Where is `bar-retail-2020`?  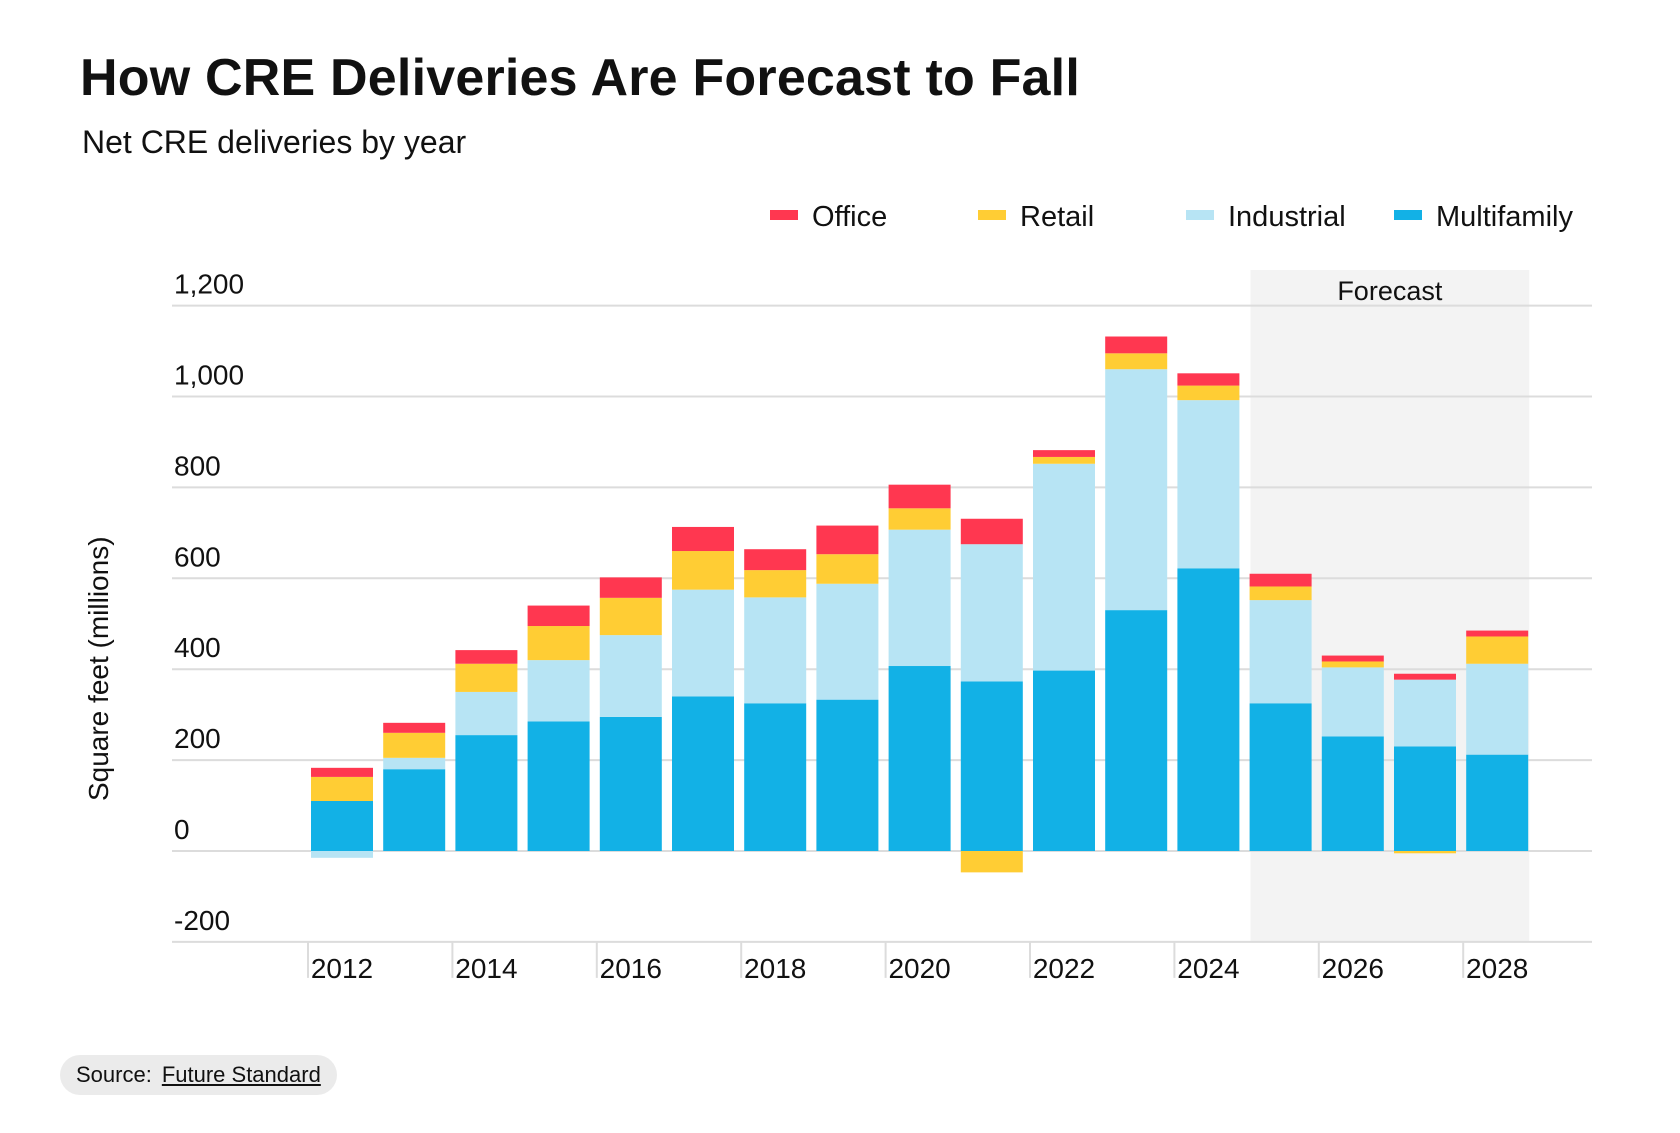
bar-retail-2020 is located at coordinates (919, 519).